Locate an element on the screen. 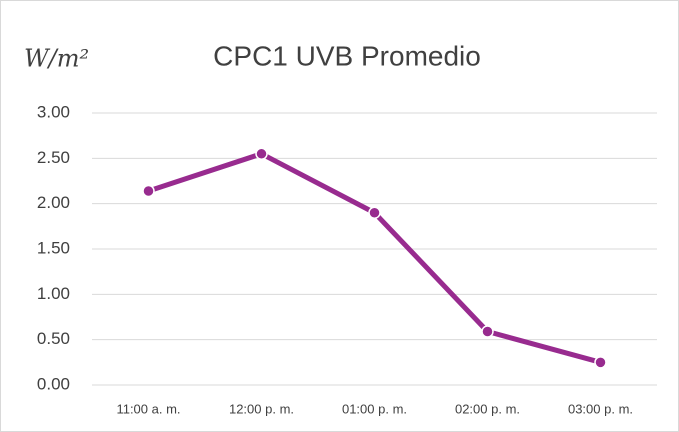 This screenshot has height=432, width=679. x-tick-label: 01:00 p. m. is located at coordinates (374, 408).